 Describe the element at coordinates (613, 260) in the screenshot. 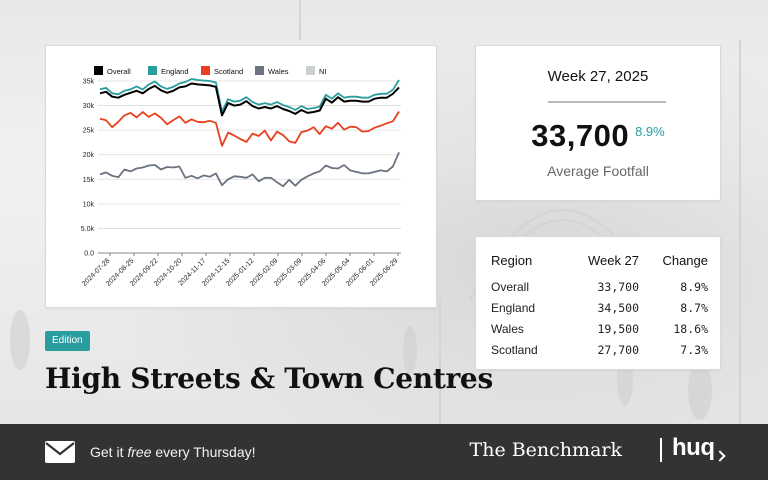

I see `col-header-week: Week 27` at that location.